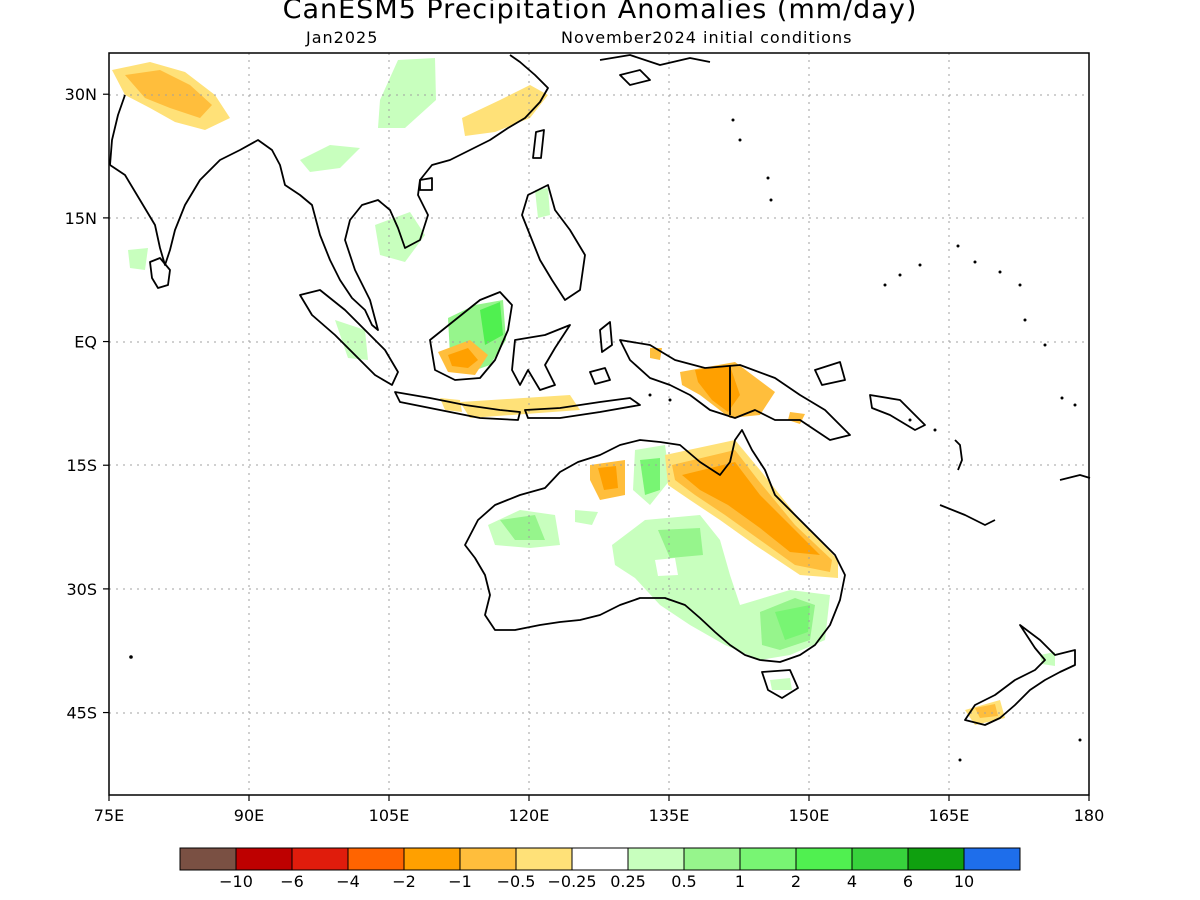 The width and height of the screenshot is (1200, 900). I want to click on lon-tick-label: 165E, so click(949, 815).